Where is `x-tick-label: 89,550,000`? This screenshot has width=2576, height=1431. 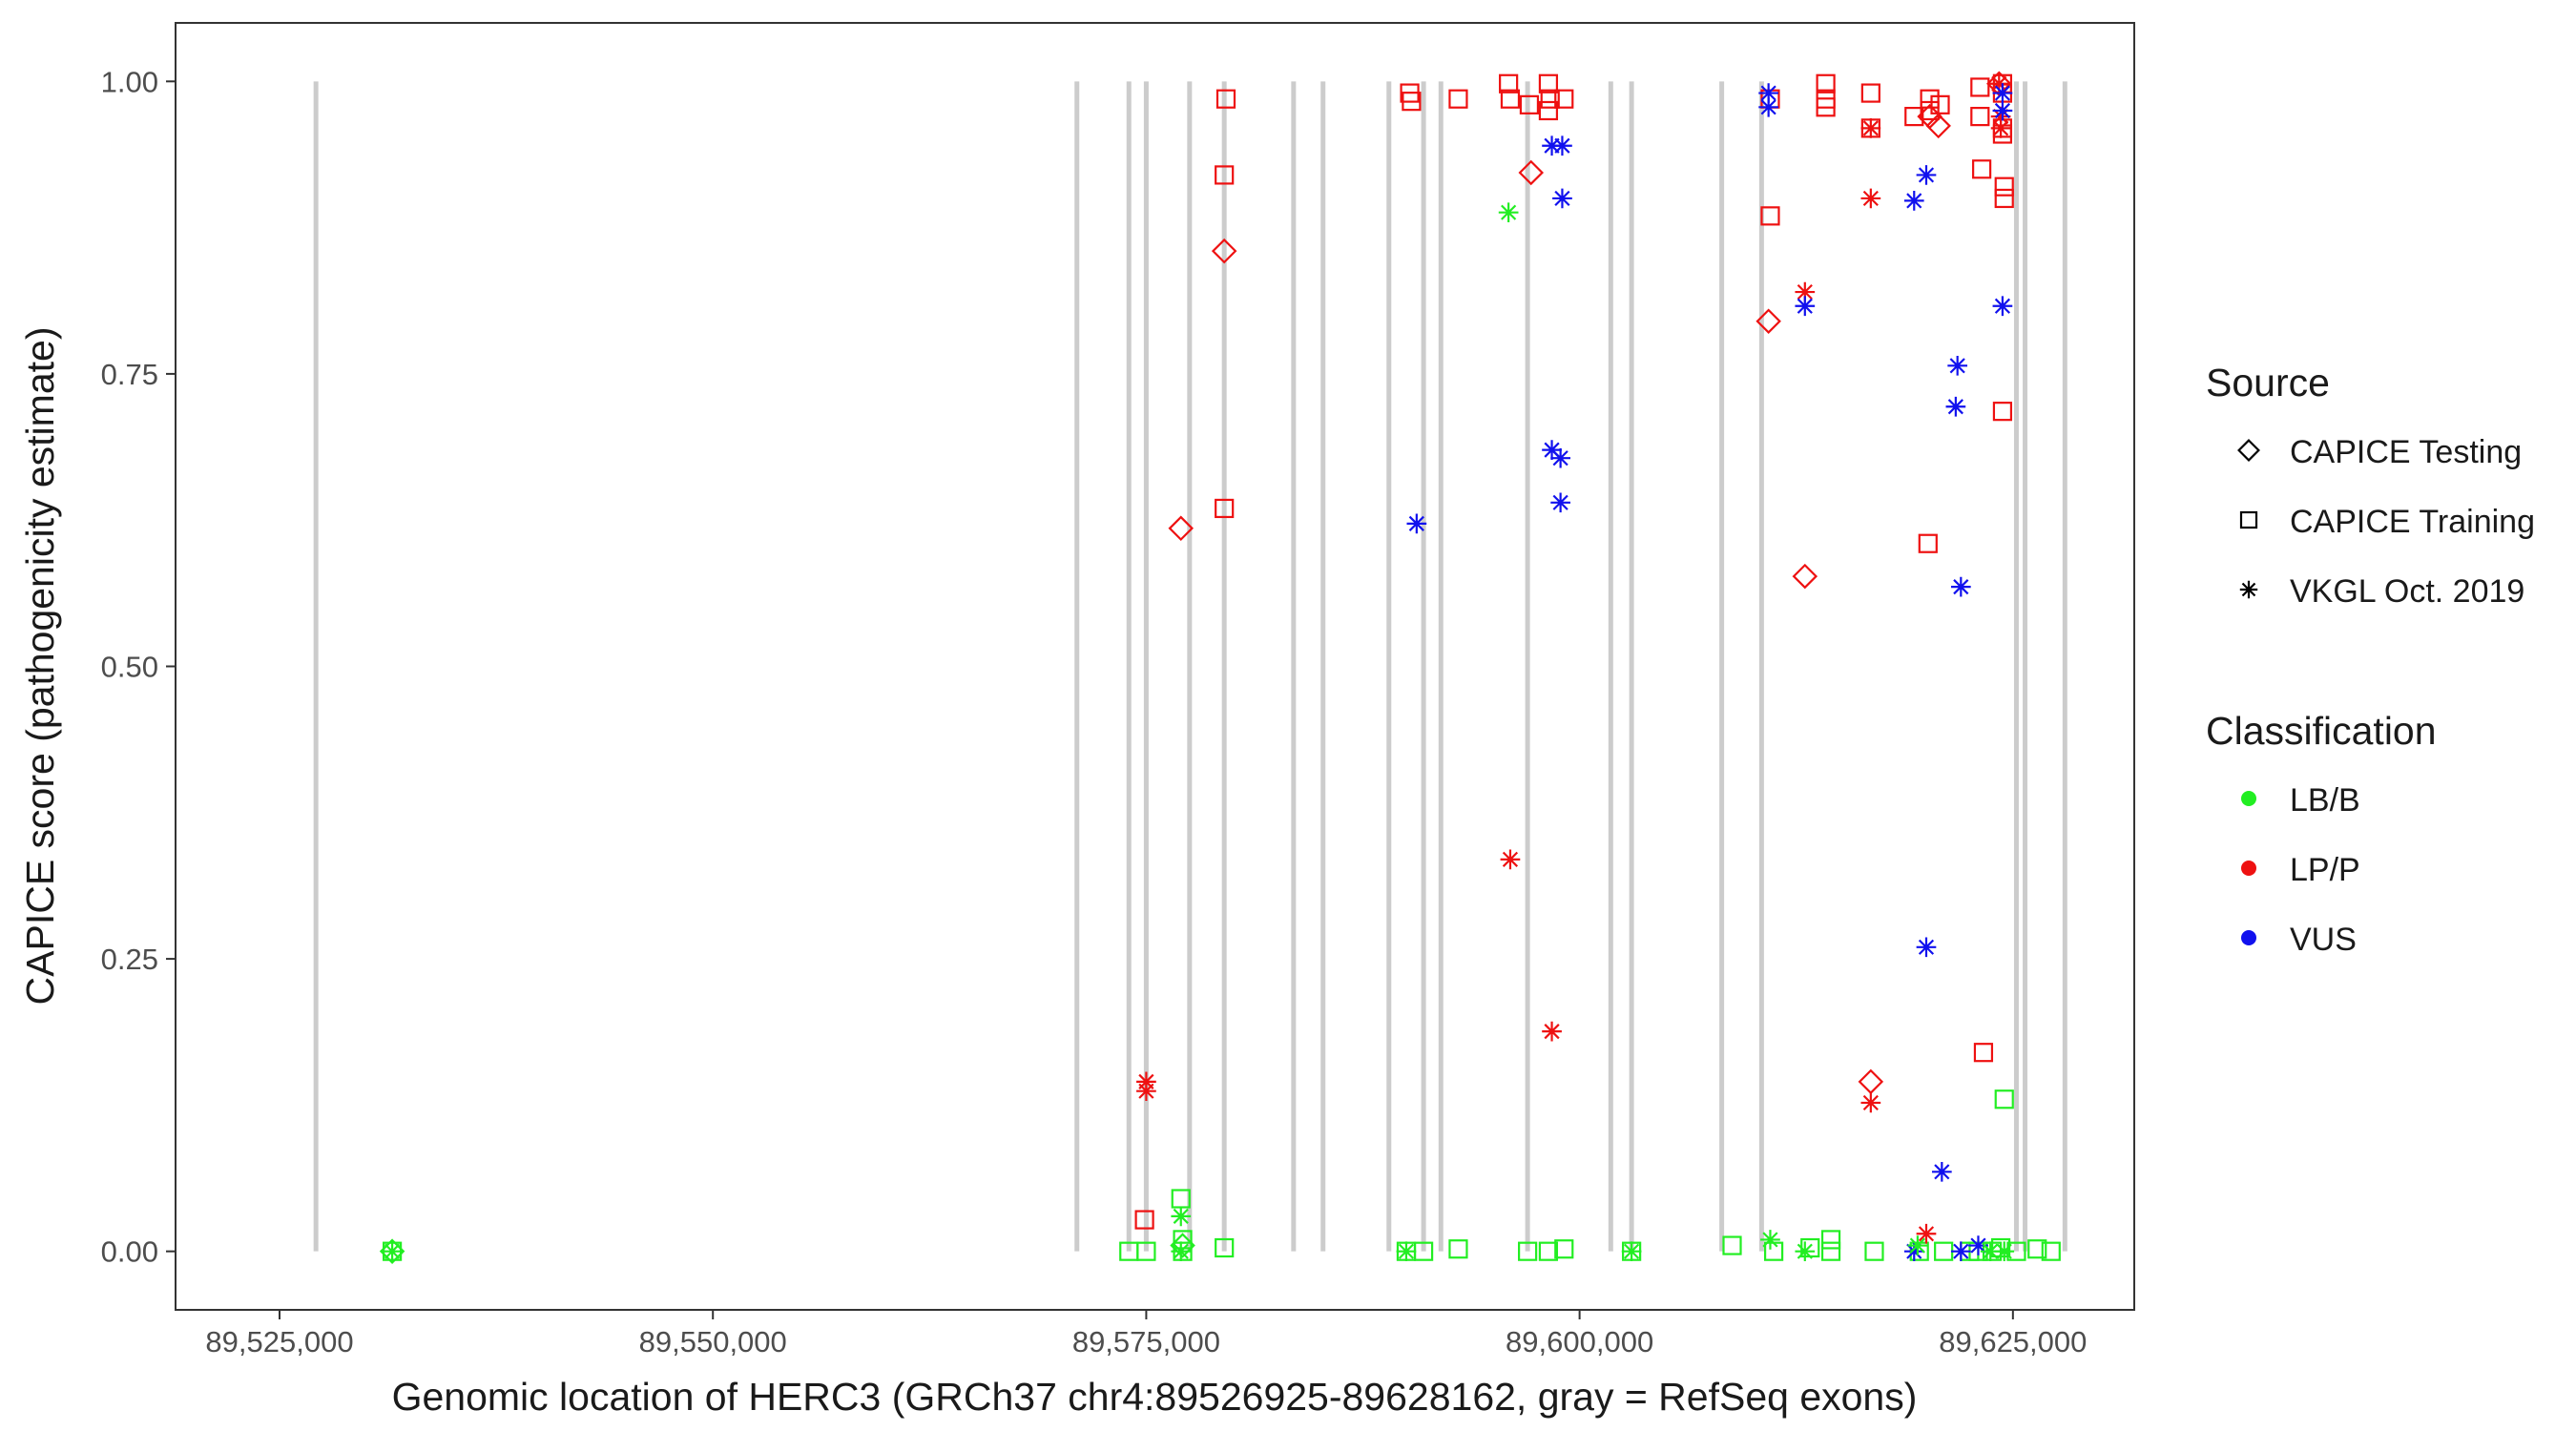
x-tick-label: 89,550,000 is located at coordinates (713, 1341).